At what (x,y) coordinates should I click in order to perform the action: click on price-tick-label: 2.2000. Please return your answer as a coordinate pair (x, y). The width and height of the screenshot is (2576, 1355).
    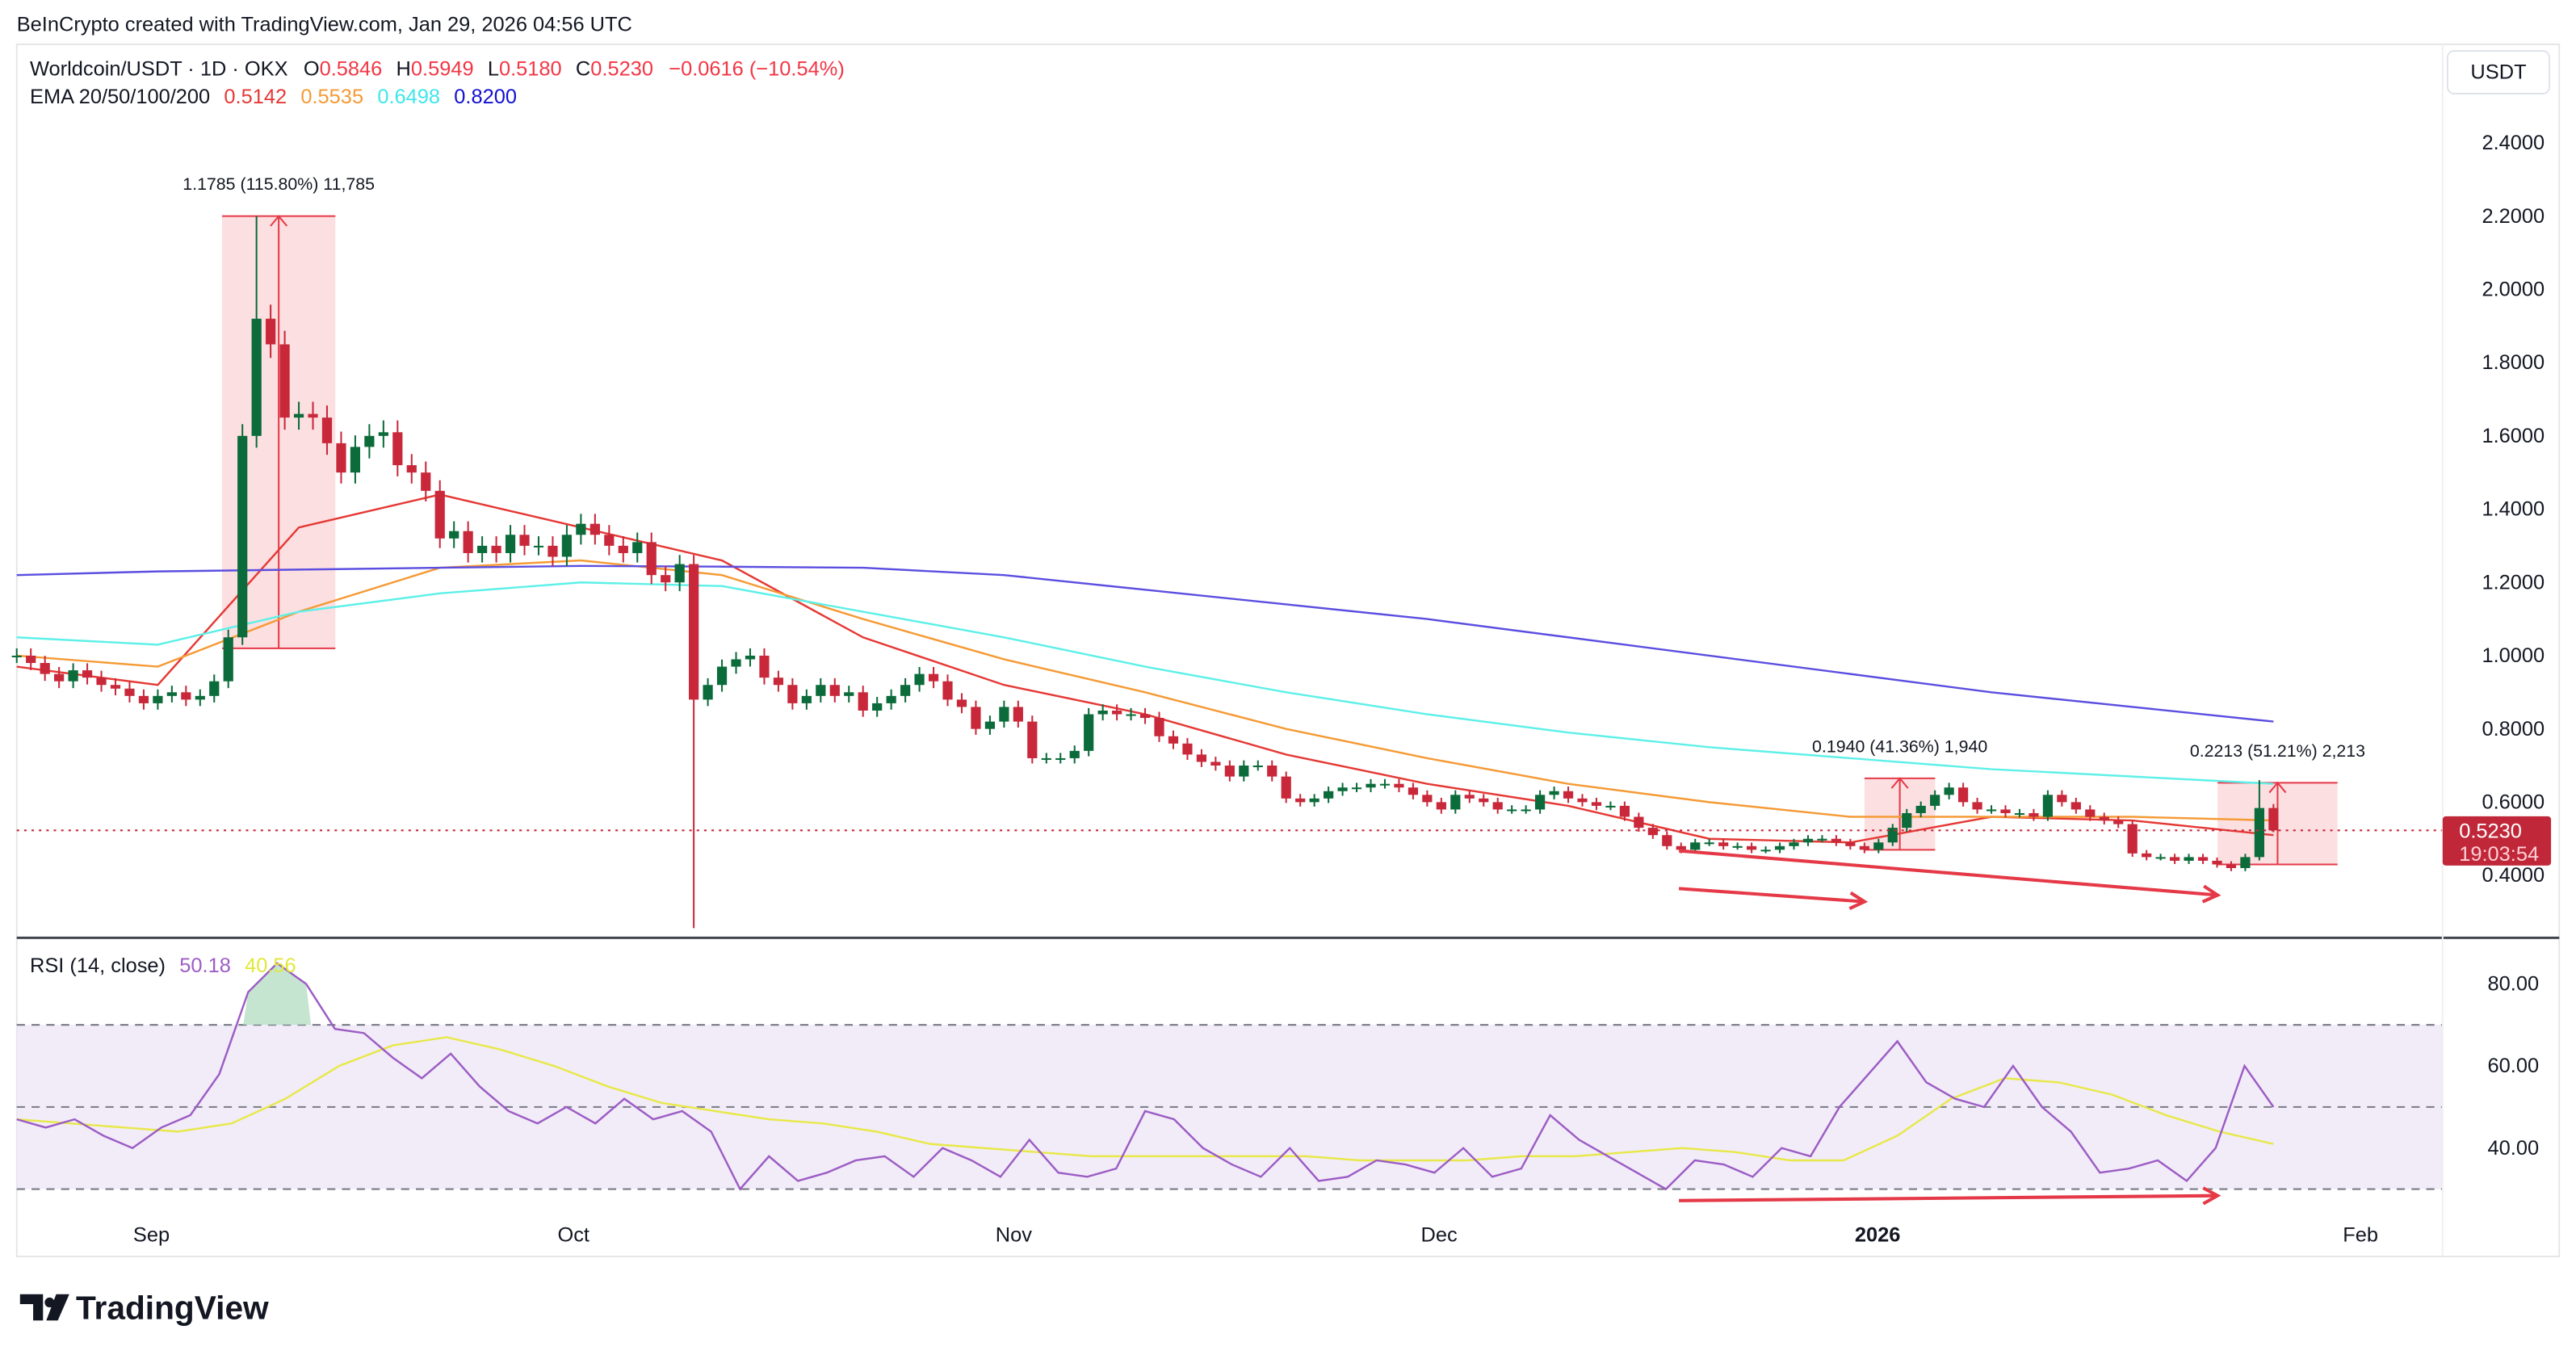
    Looking at the image, I should click on (2513, 217).